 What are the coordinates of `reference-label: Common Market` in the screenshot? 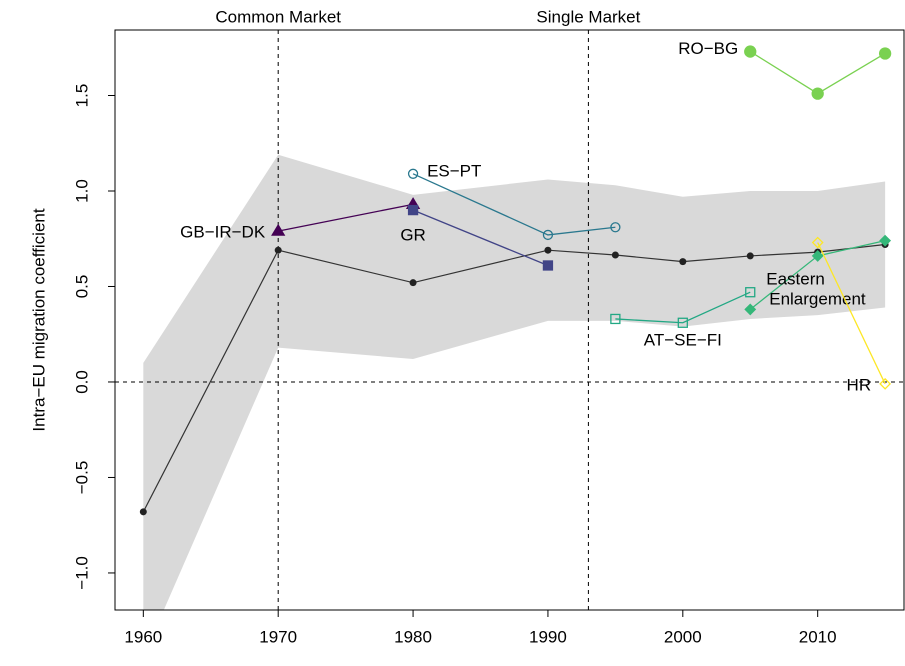 It's located at (278, 16).